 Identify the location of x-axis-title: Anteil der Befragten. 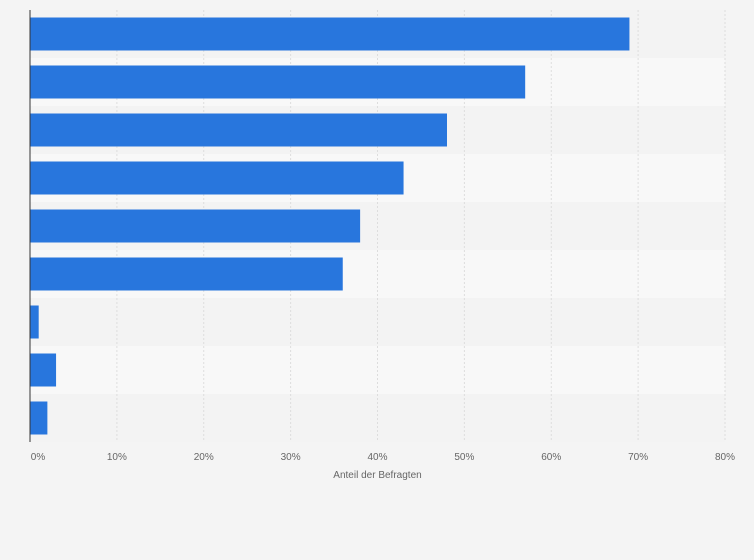
(377, 475).